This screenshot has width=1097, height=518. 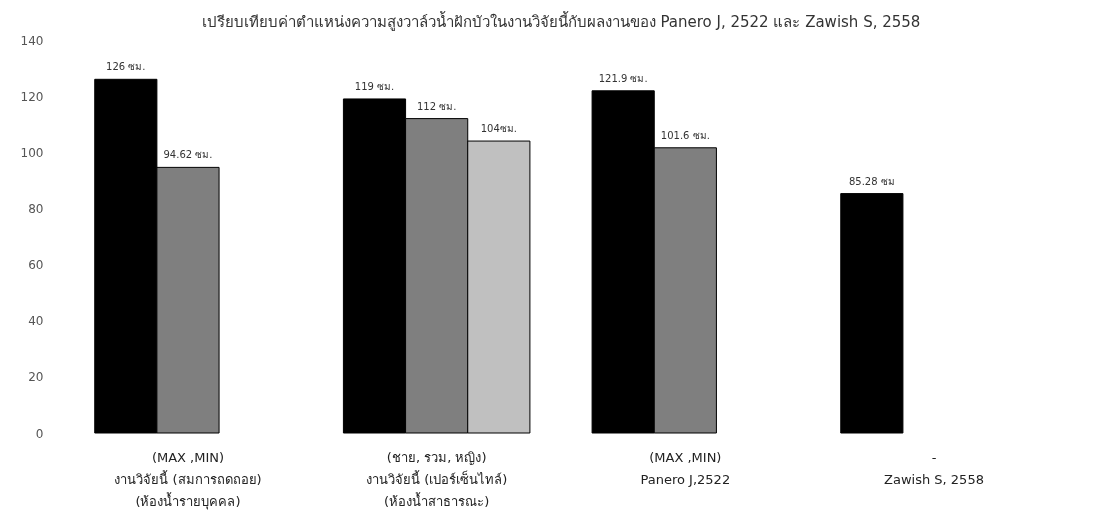 I want to click on y-tick-label: 60, so click(x=36, y=265).